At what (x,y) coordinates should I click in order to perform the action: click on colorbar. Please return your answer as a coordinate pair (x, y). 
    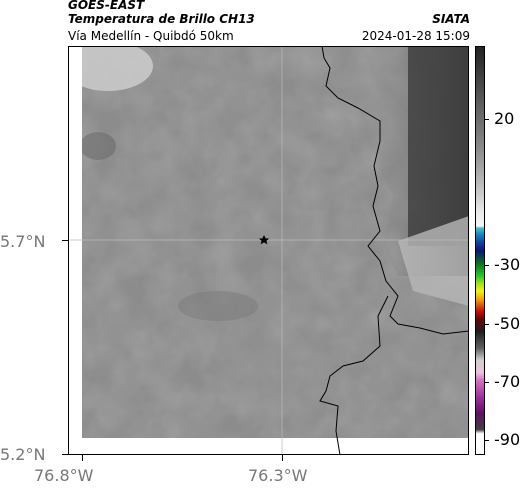
    Looking at the image, I should click on (480, 250).